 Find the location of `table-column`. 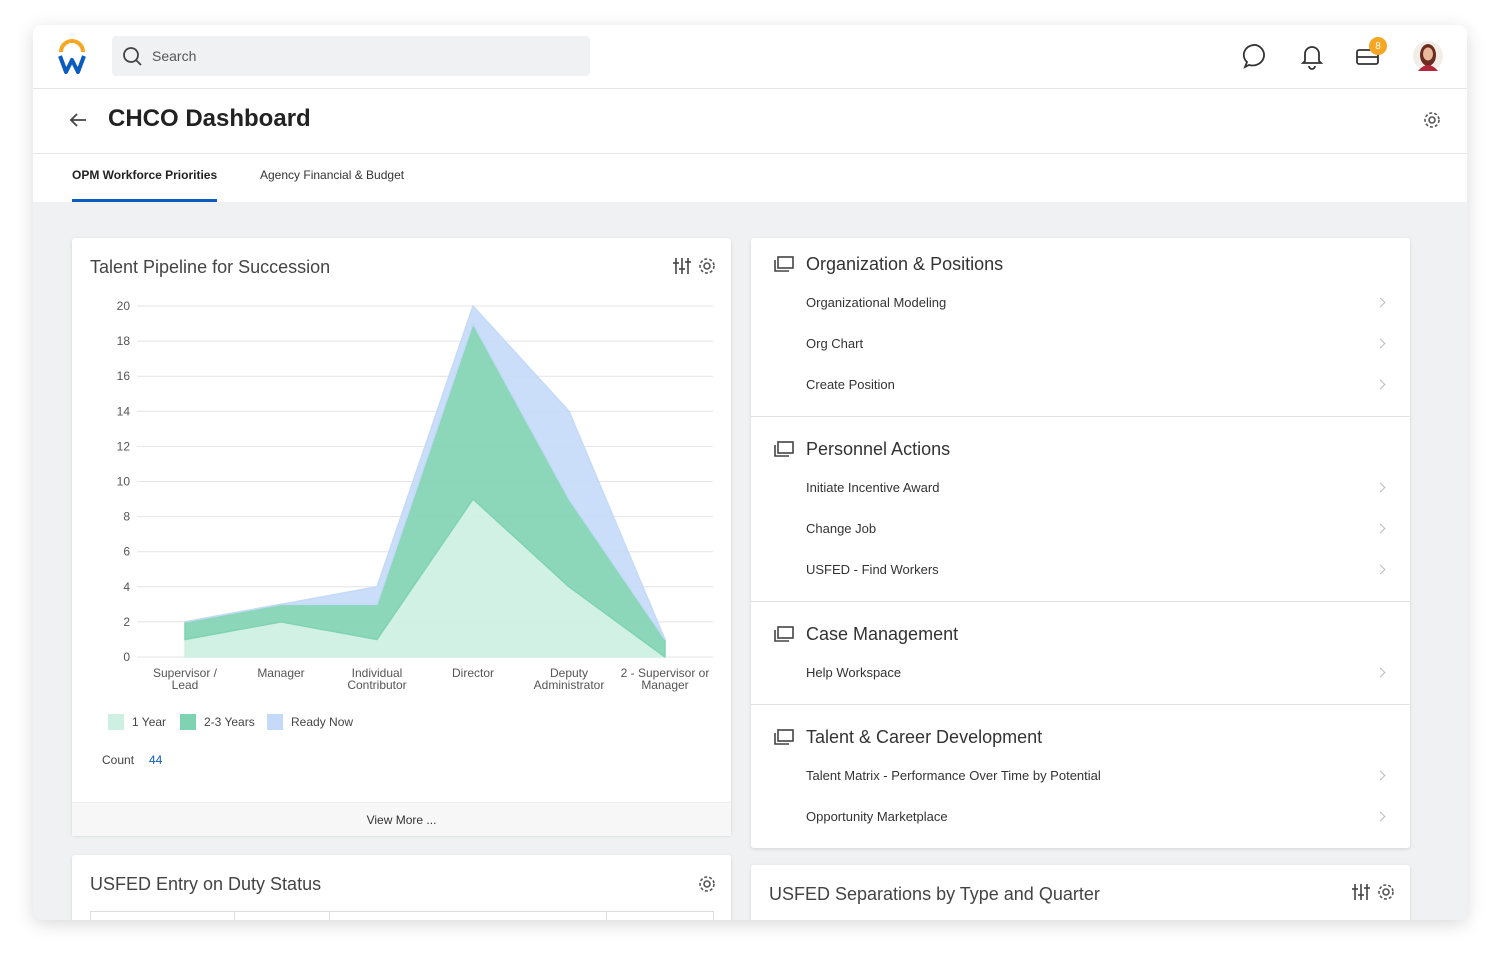

table-column is located at coordinates (282, 916).